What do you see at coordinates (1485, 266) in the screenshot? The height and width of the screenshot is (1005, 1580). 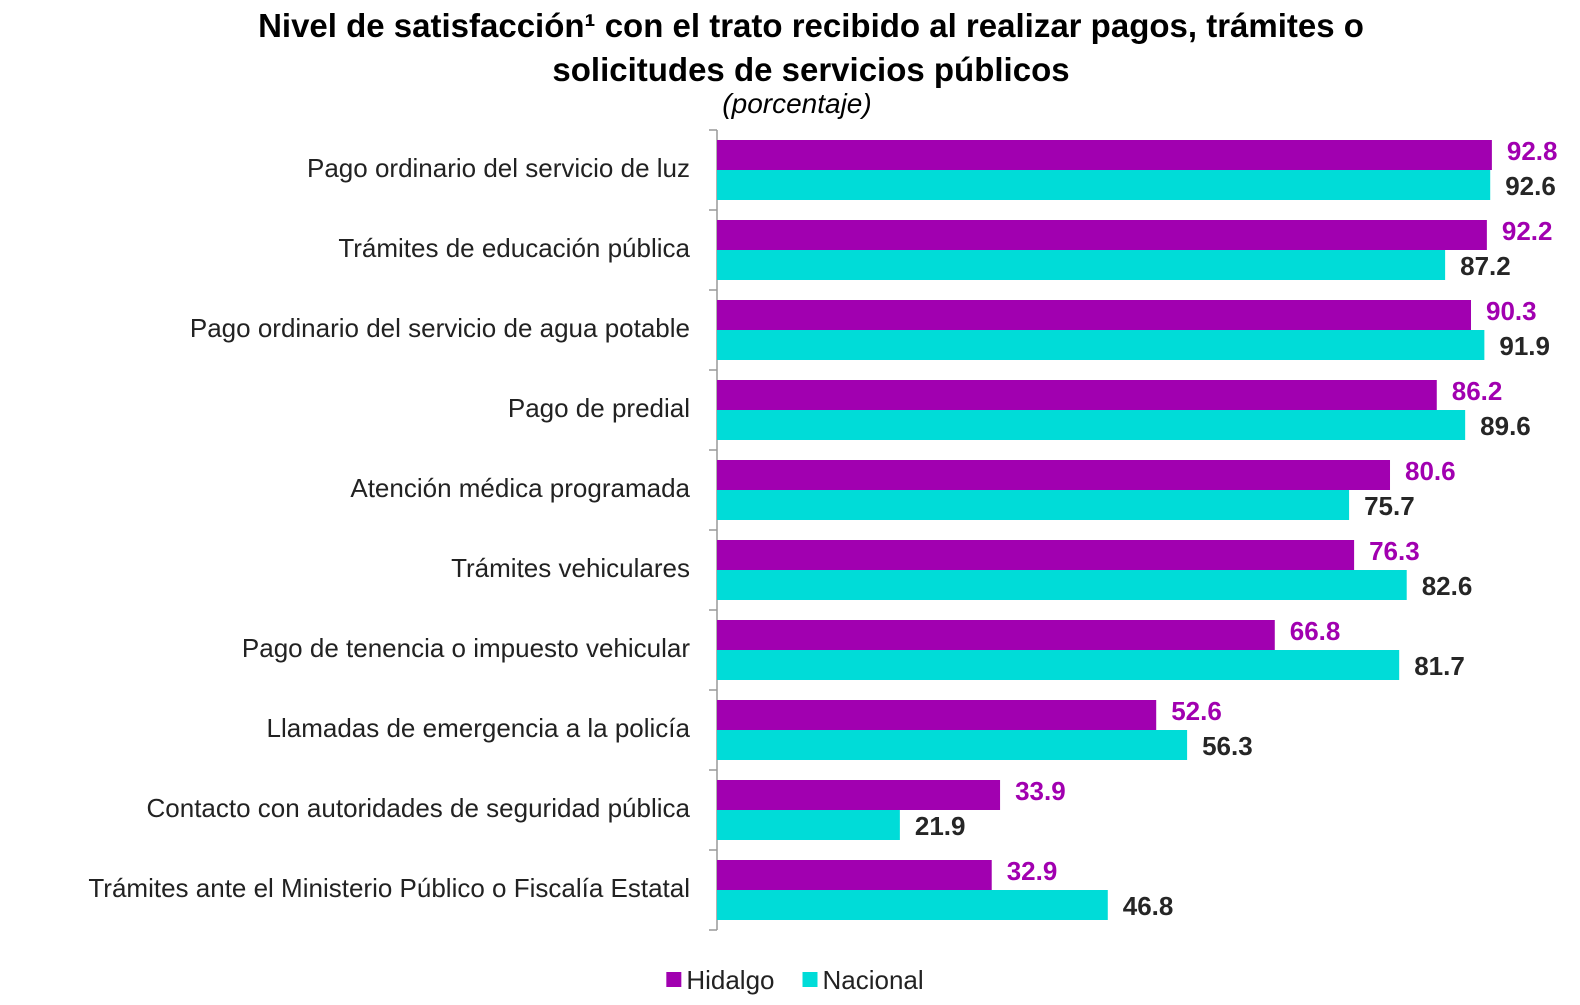 I see `value-label: 87.2` at bounding box center [1485, 266].